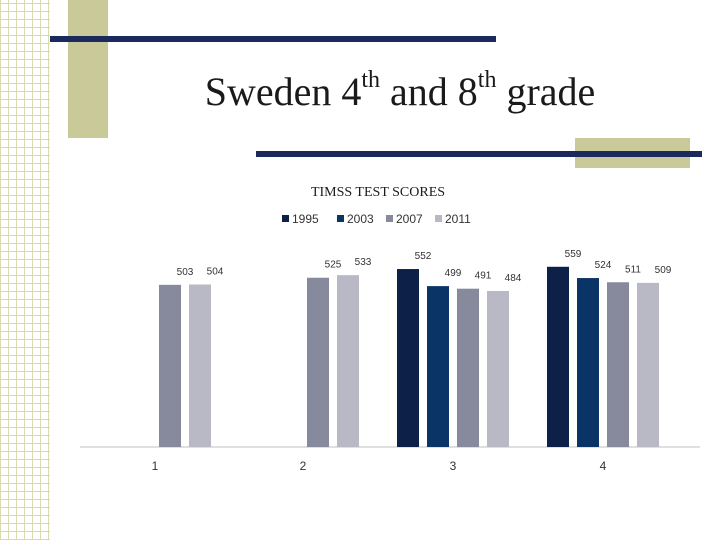  Describe the element at coordinates (513, 278) in the screenshot. I see `data-label-2011-cat-3: 484` at that location.